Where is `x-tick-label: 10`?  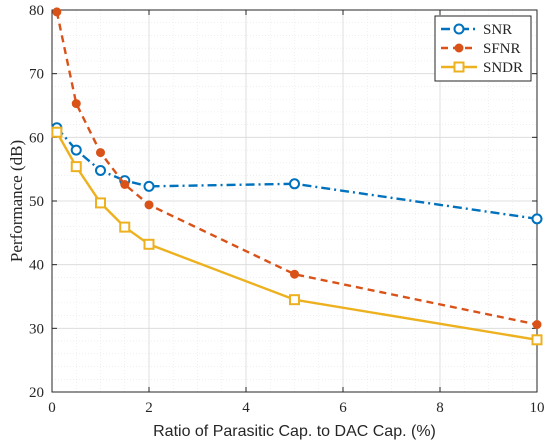
x-tick-label: 10 is located at coordinates (537, 408).